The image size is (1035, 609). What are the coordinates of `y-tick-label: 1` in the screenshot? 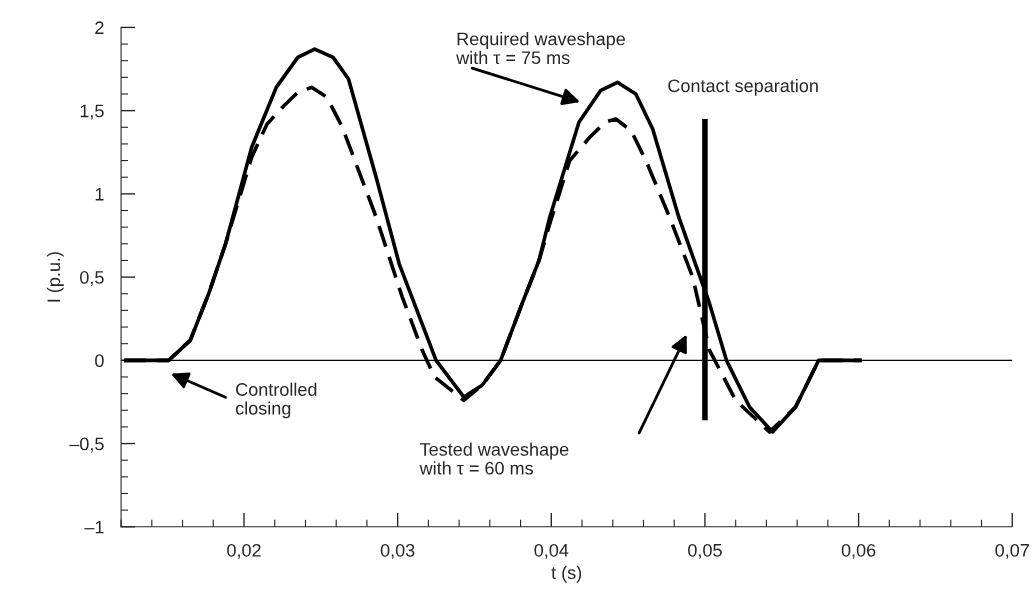 It's located at (99, 194).